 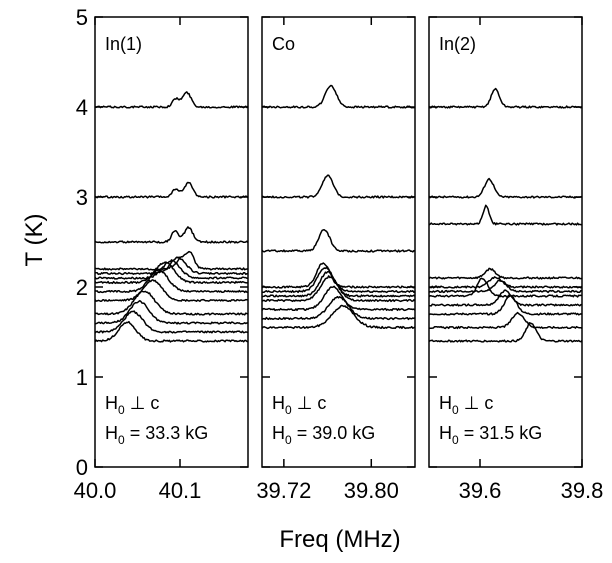 What do you see at coordinates (34, 240) in the screenshot?
I see `y-axis-title: T (K)` at bounding box center [34, 240].